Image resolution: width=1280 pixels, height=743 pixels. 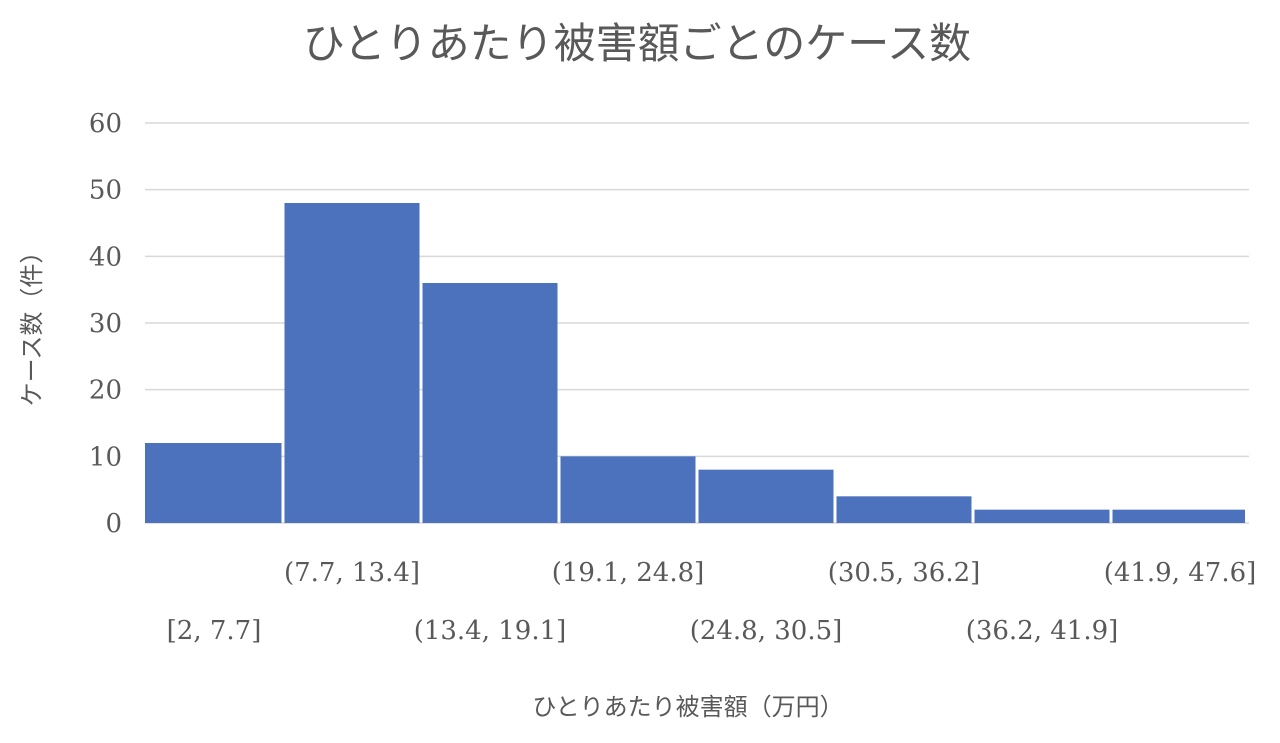 I want to click on y-tick-label-30: 30, so click(x=105, y=324).